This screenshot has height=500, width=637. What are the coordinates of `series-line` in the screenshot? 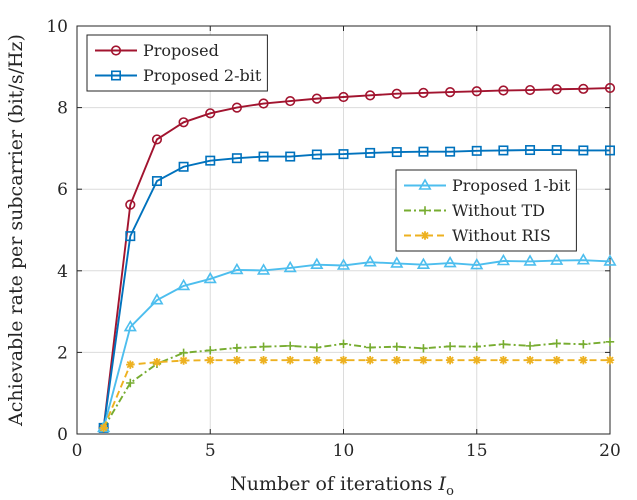 It's located at (356, 384).